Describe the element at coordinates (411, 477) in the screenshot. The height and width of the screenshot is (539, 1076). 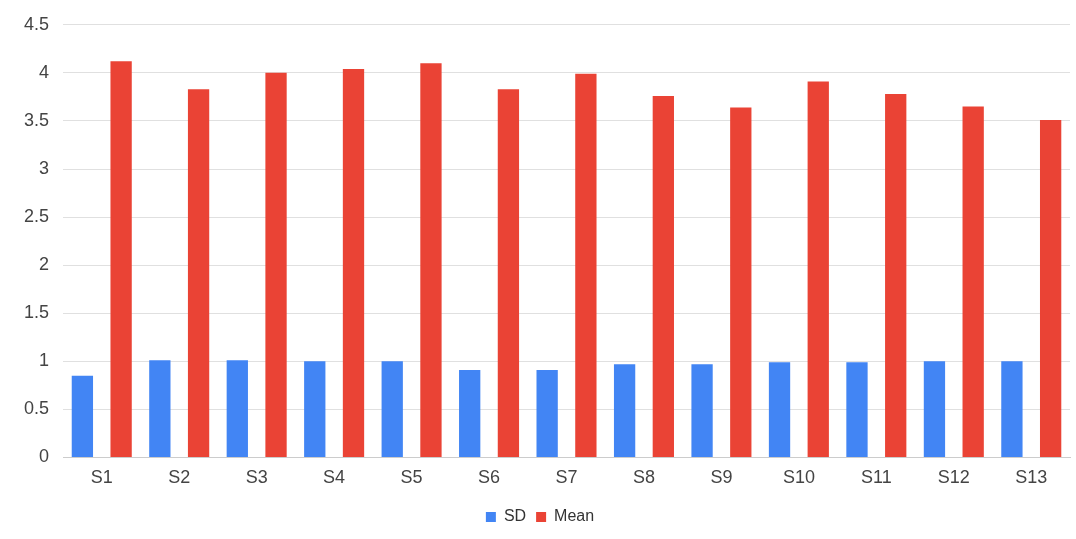
I see `x-tick-label: S5` at that location.